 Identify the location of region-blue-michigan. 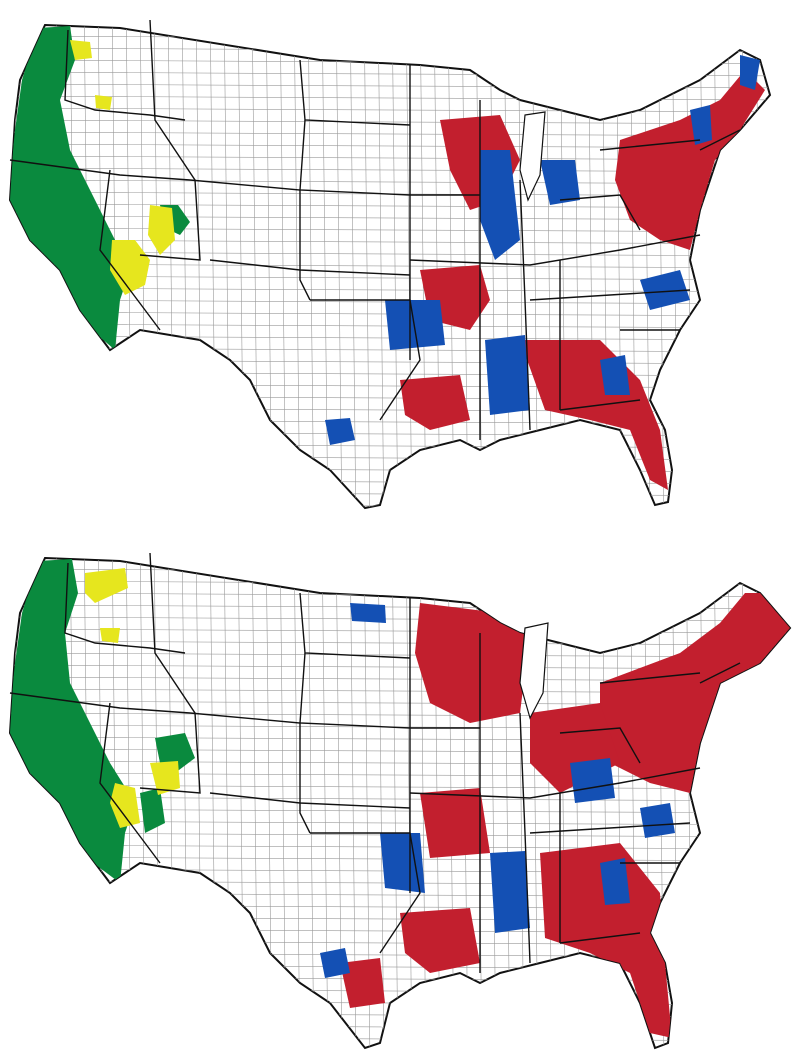
(560, 182).